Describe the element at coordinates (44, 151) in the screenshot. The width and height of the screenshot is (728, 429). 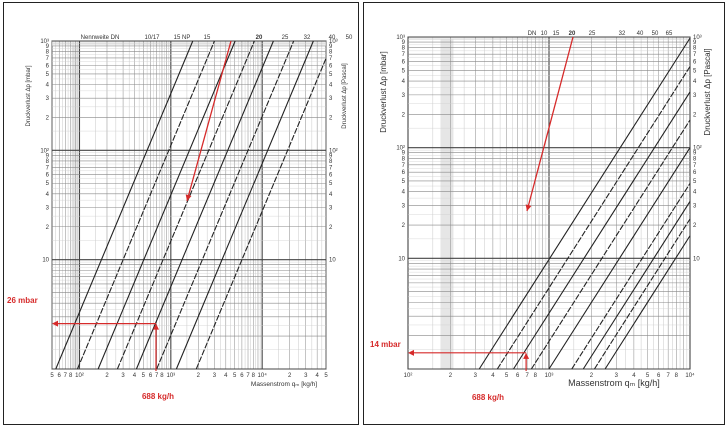
I see `y-tick-label: 10²` at that location.